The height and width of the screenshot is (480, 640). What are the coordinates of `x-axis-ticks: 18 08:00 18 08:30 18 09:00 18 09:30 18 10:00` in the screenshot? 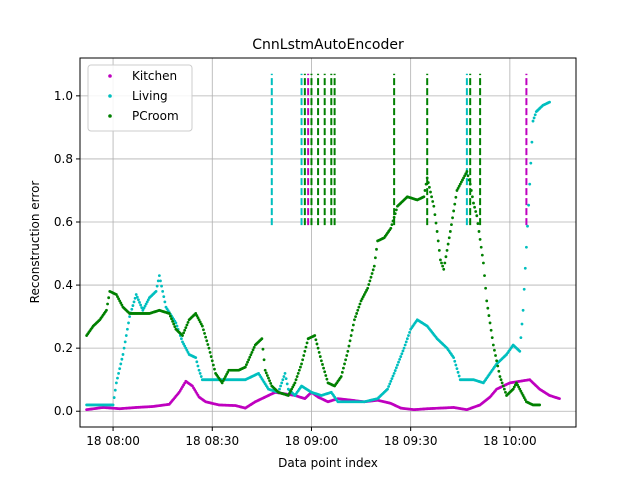 It's located at (311, 437).